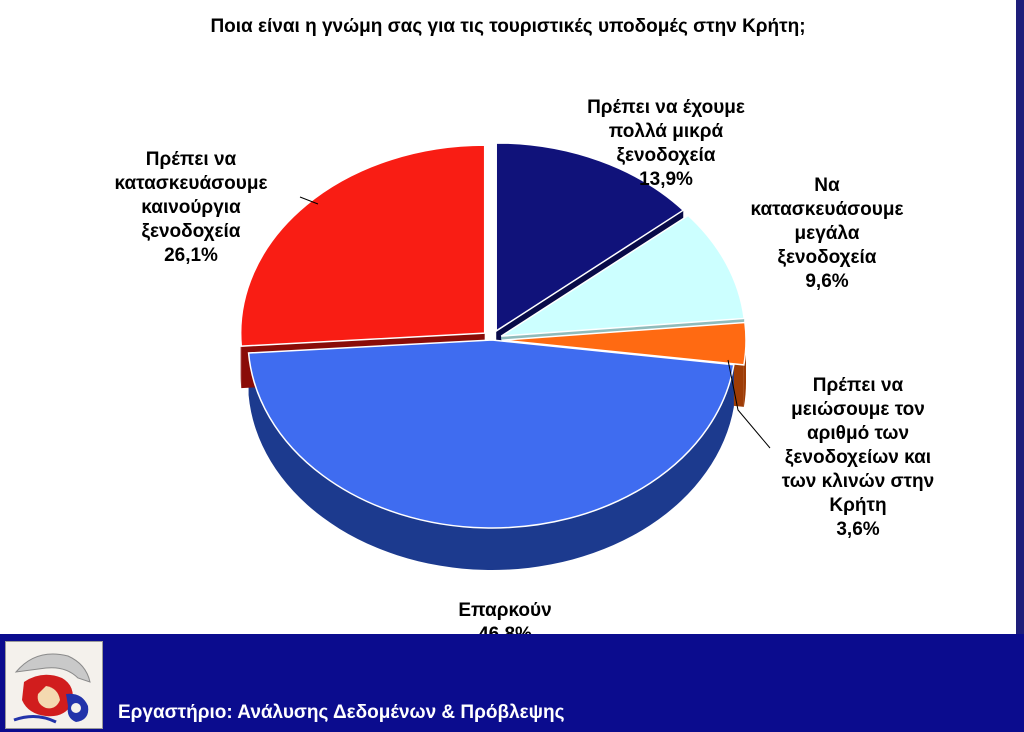  I want to click on slice-label-large-hotels: Να κατασκευάσουμε μεγάλα ξενοδοχεία 9,6%, so click(827, 234).